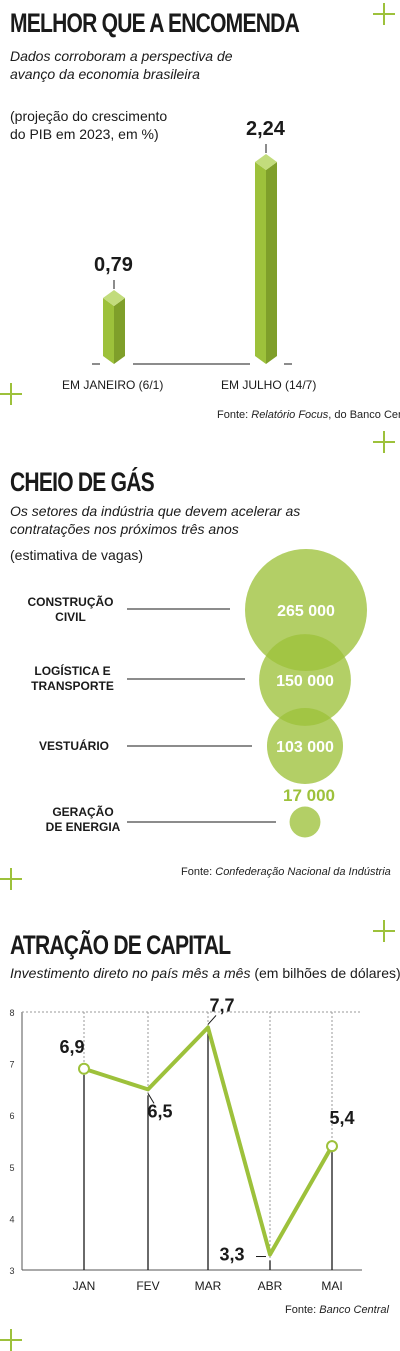 The width and height of the screenshot is (400, 1351). What do you see at coordinates (341, 1118) in the screenshot?
I see `data-value-label: 5,4` at bounding box center [341, 1118].